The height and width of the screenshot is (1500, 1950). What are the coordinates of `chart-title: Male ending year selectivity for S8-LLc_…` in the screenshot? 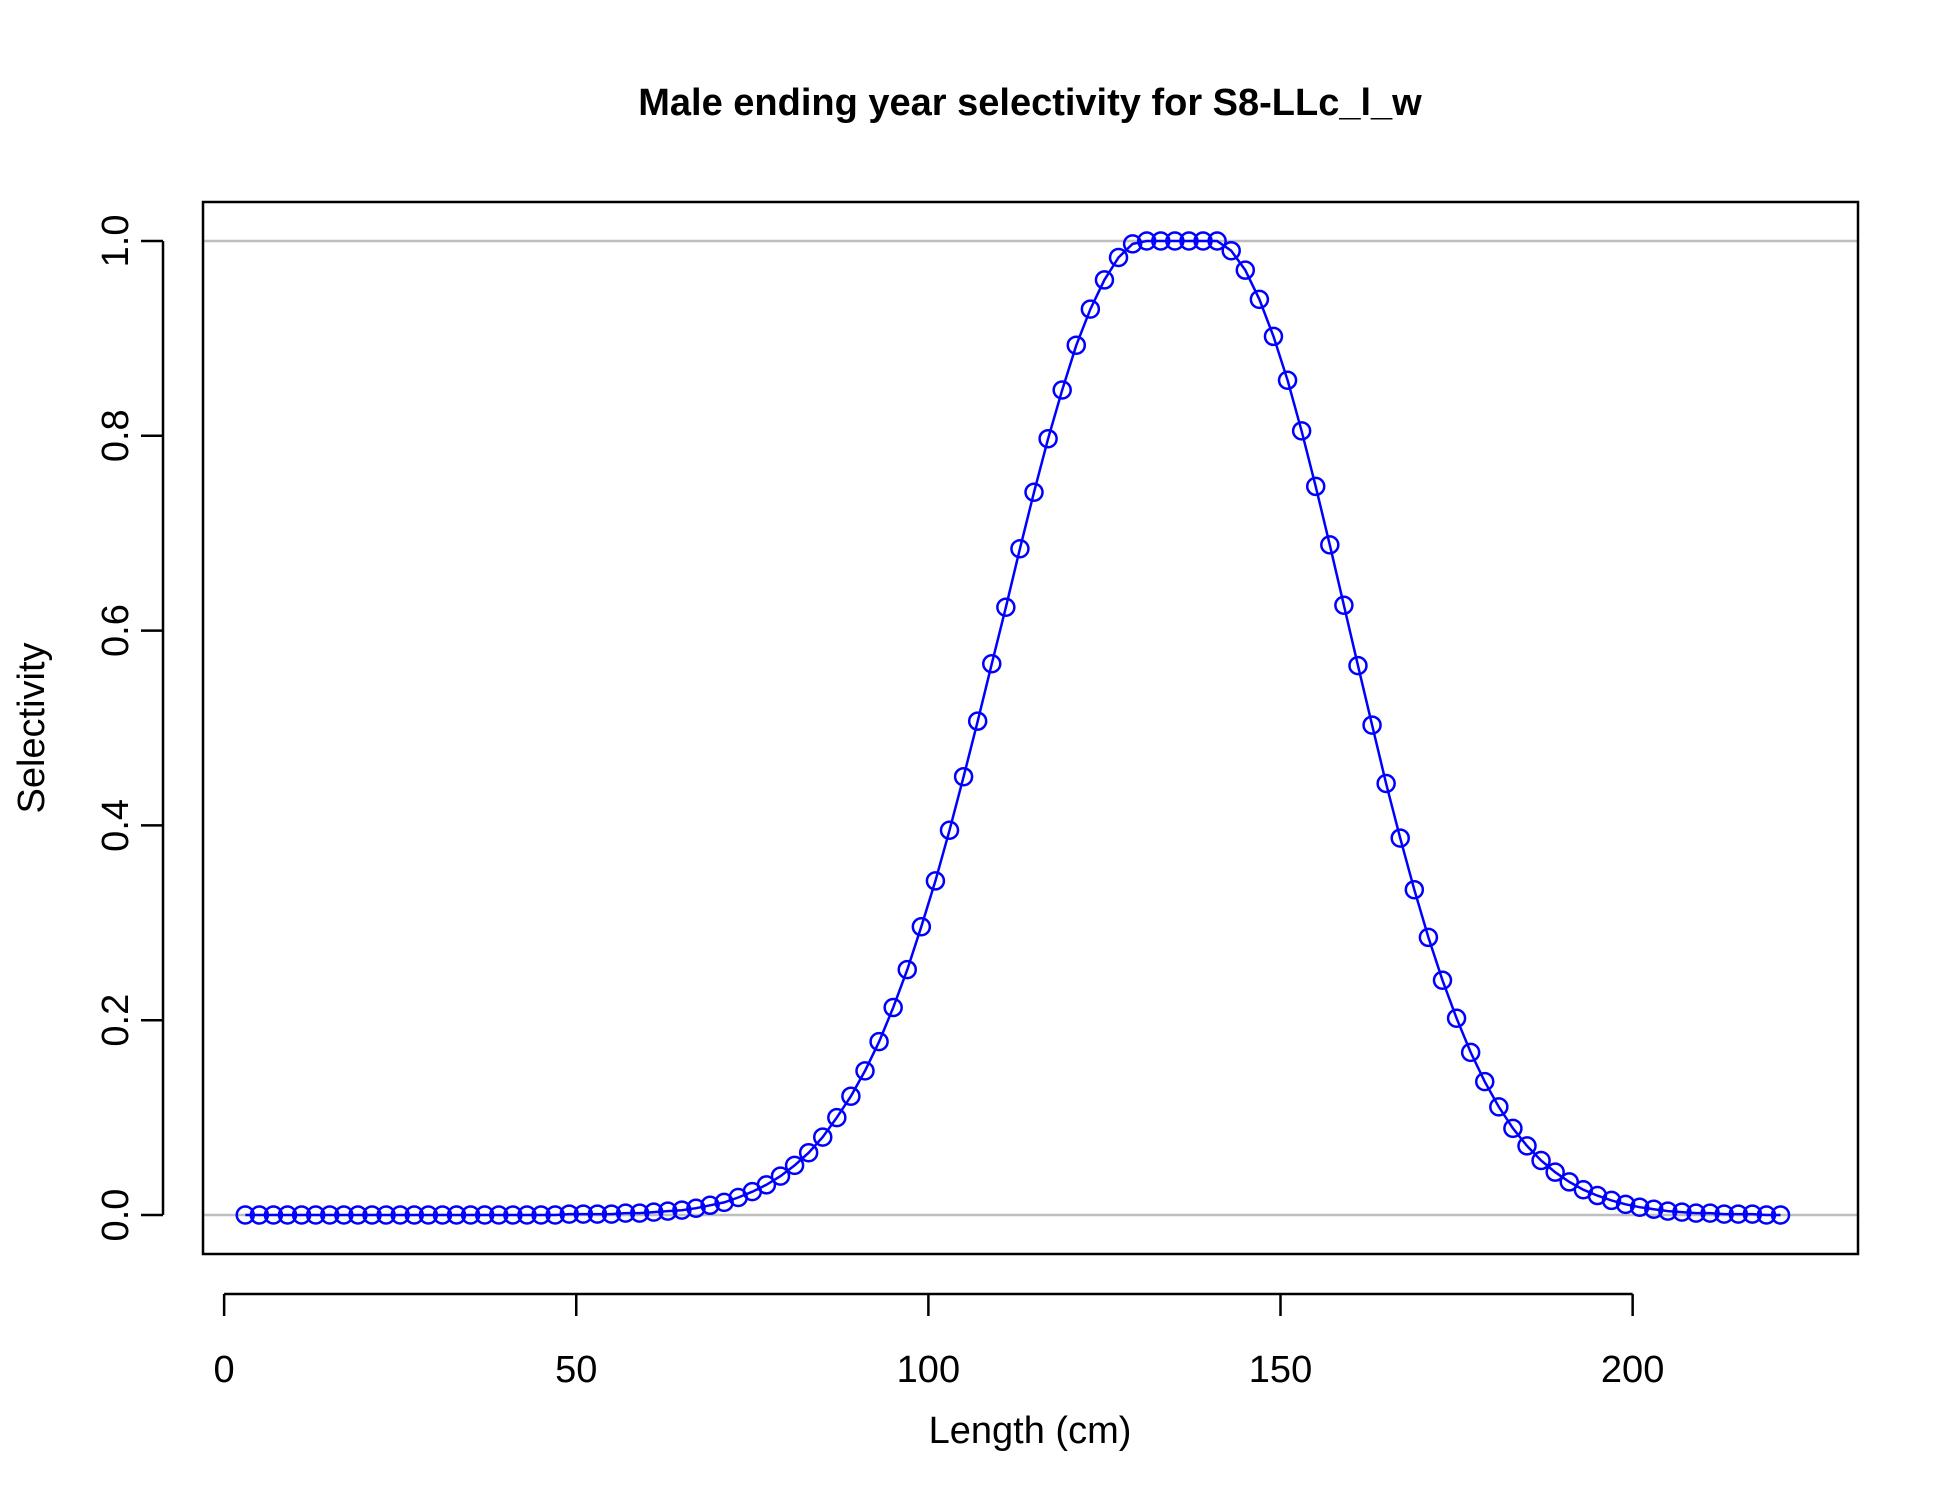 It's located at (1030, 103).